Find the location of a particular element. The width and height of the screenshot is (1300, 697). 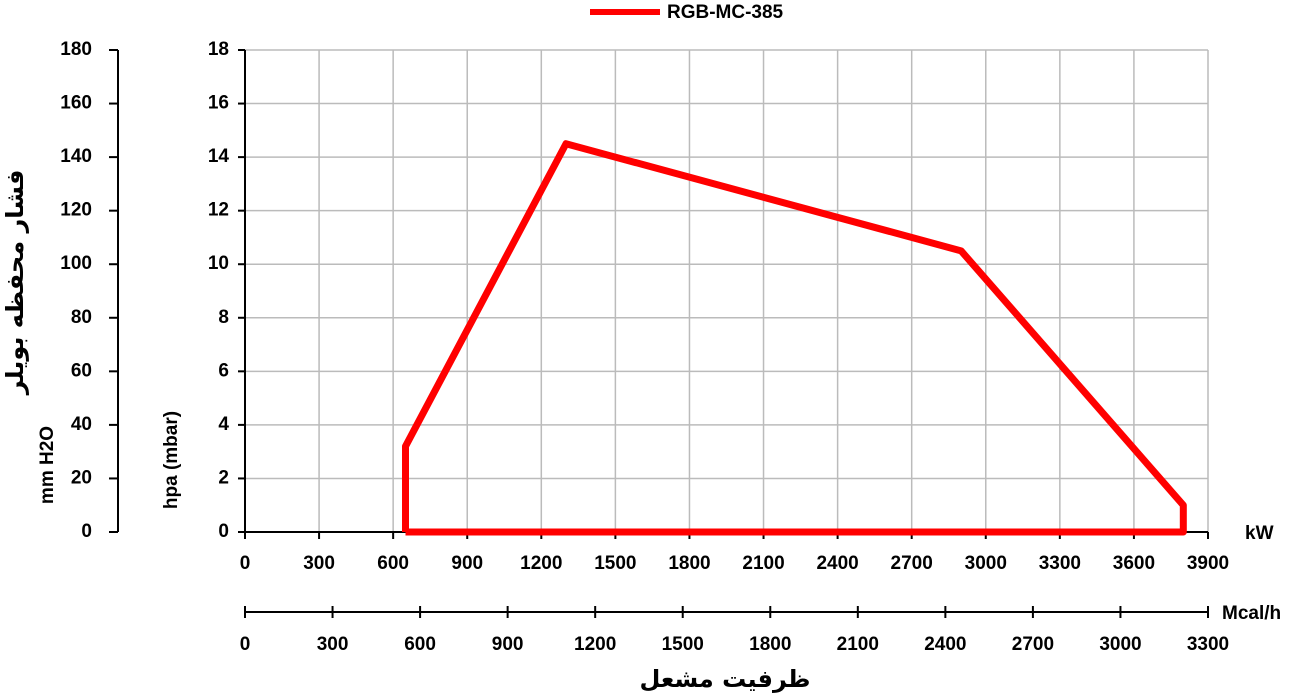

y2-tick-label: 20 is located at coordinates (81, 477).